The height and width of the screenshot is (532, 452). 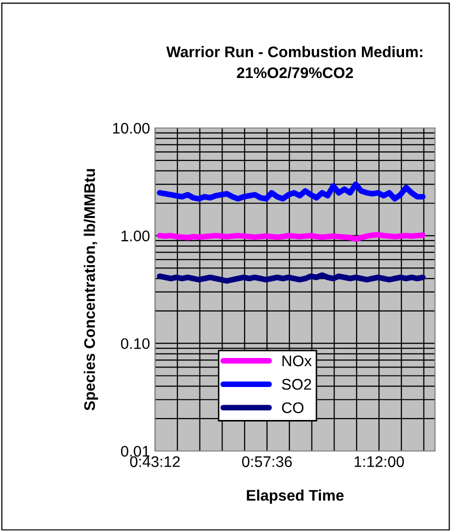 I want to click on x-tick-label: 1:12:00, so click(x=379, y=462).